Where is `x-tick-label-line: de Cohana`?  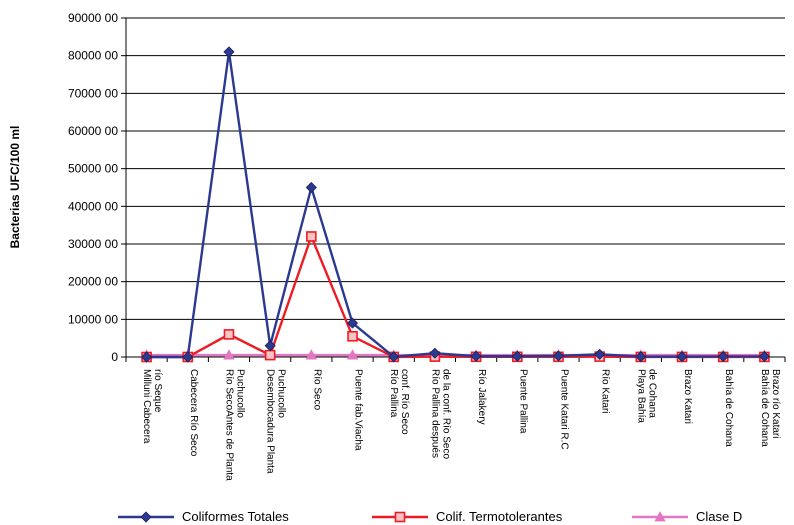 x-tick-label-line: de Cohana is located at coordinates (651, 393).